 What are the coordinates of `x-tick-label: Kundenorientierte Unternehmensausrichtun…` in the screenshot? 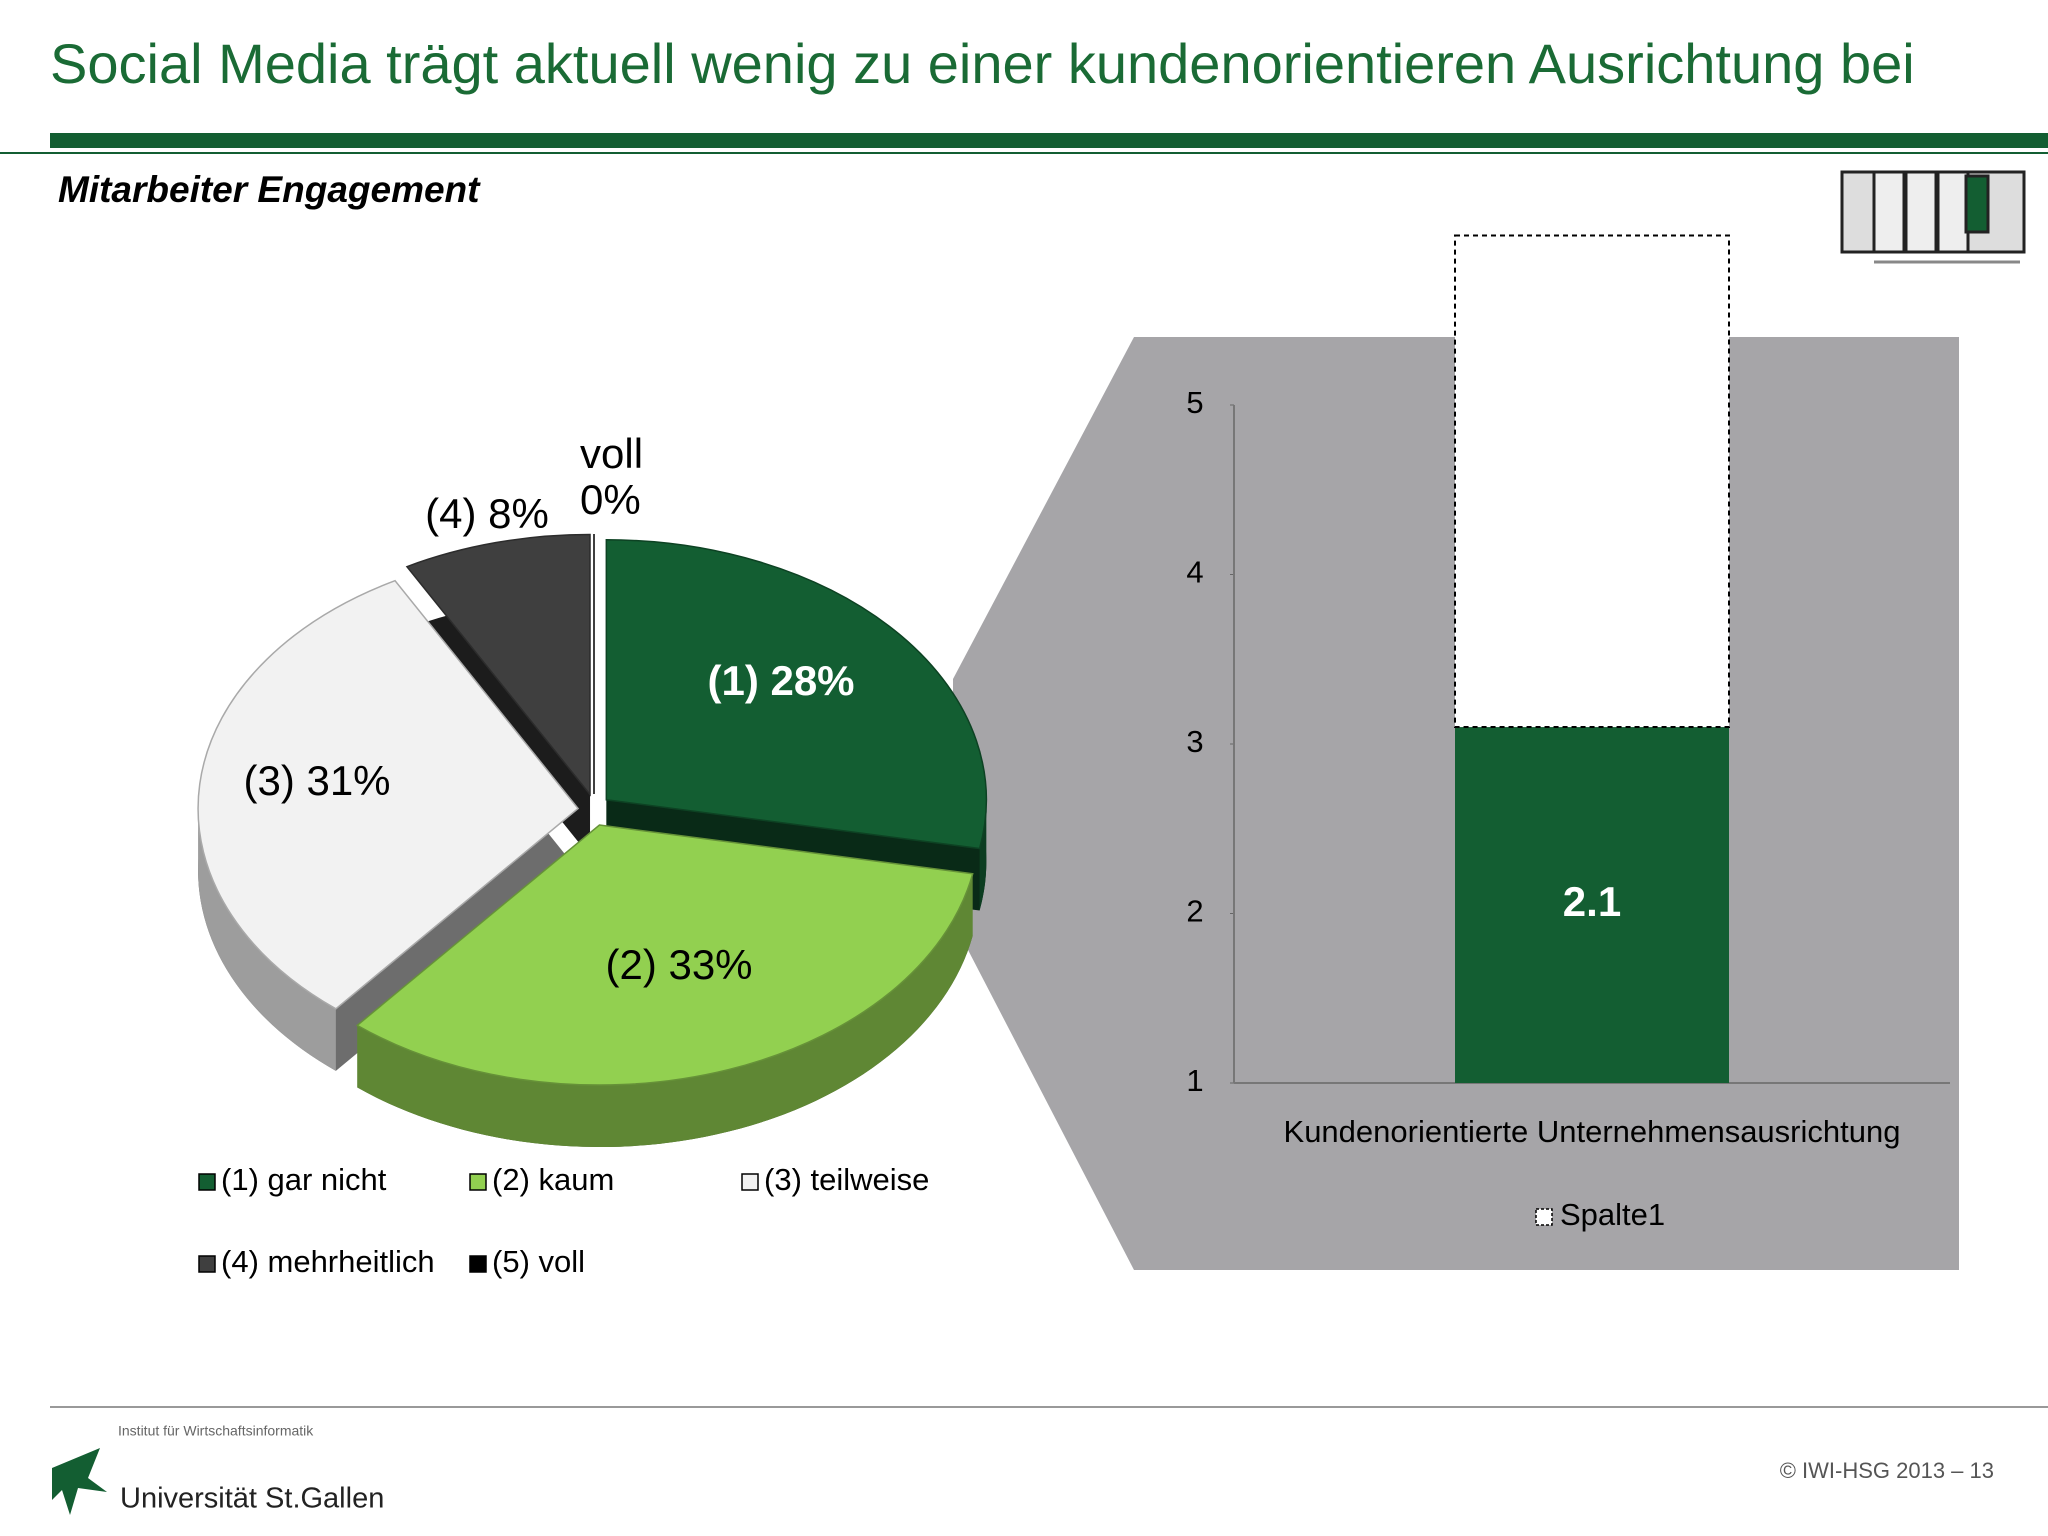 It's located at (1592, 1131).